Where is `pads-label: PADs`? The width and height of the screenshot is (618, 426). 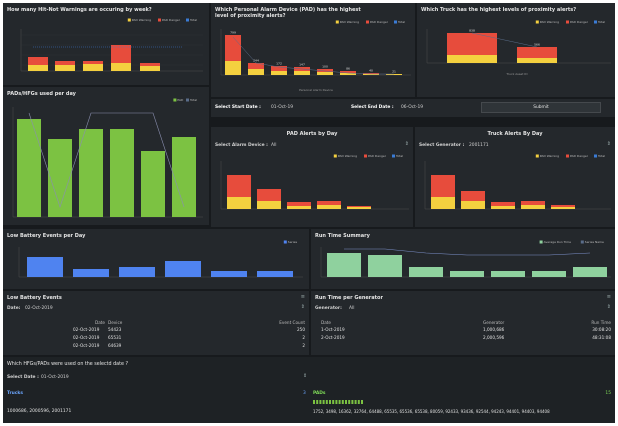 pads-label: PADs is located at coordinates (319, 393).